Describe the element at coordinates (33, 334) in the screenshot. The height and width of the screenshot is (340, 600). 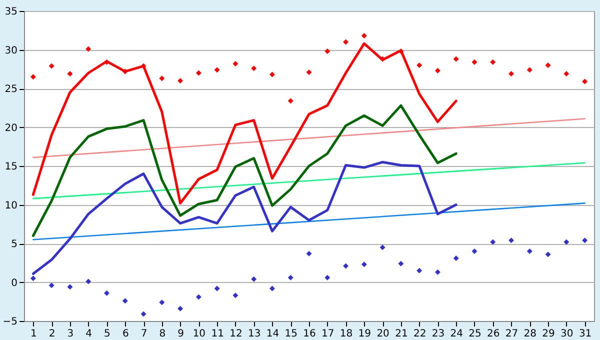
I see `x-tick-label: 1` at that location.